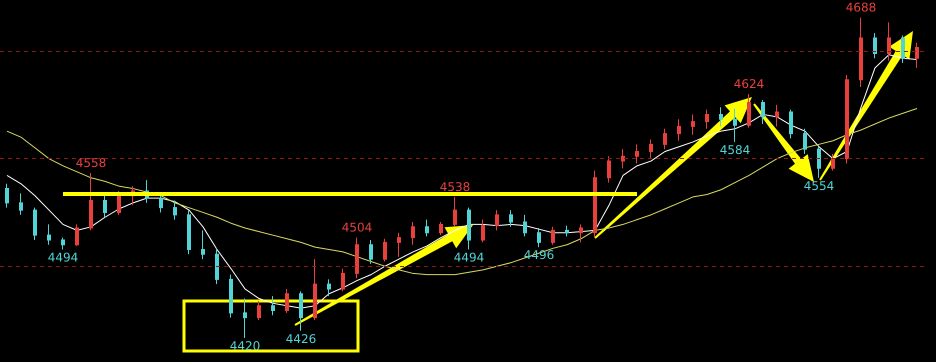  I want to click on annotation: 4420, so click(245, 345).